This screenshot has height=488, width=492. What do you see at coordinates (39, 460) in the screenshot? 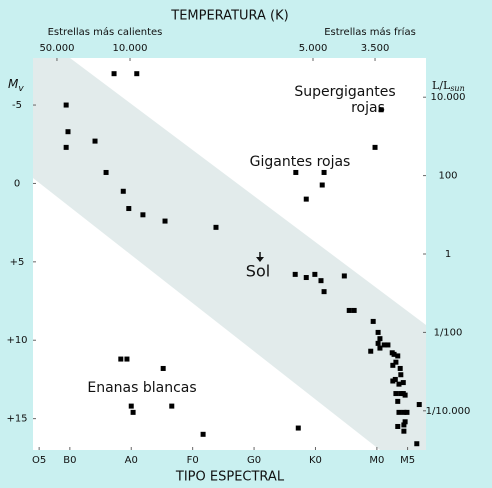
I see `x-tick-label: O5` at bounding box center [39, 460].